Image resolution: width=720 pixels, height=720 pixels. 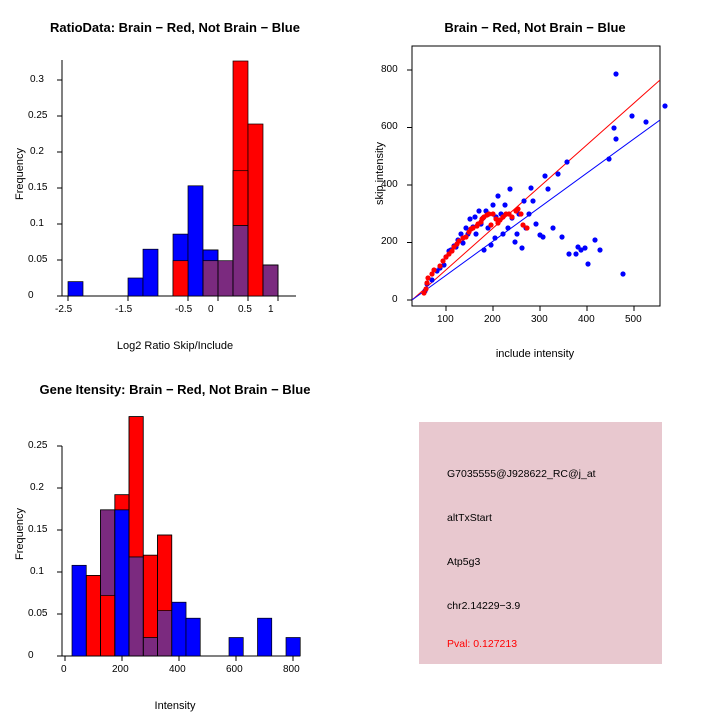 I want to click on ytick-ratio-0: 0, so click(x=31, y=295).